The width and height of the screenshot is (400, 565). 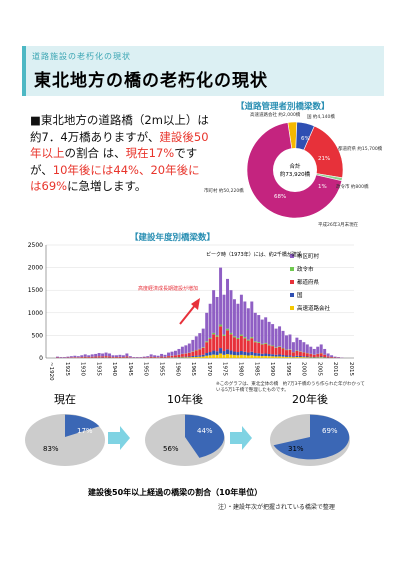 I want to click on x-tick-label: 2015, so click(x=351, y=369).